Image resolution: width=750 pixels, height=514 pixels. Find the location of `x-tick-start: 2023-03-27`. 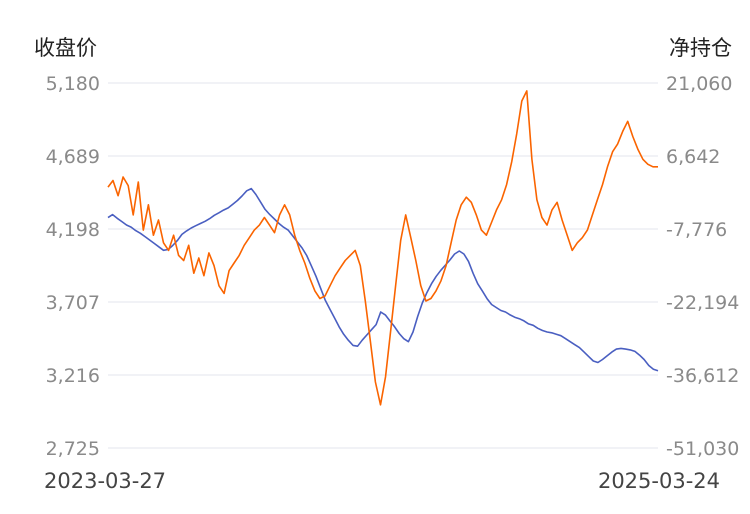

x-tick-start: 2023-03-27 is located at coordinates (105, 481).